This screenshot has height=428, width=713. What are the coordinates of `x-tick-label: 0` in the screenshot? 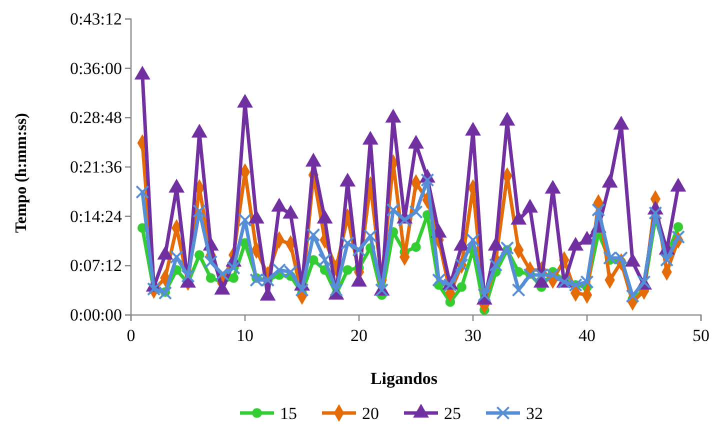 It's located at (131, 335).